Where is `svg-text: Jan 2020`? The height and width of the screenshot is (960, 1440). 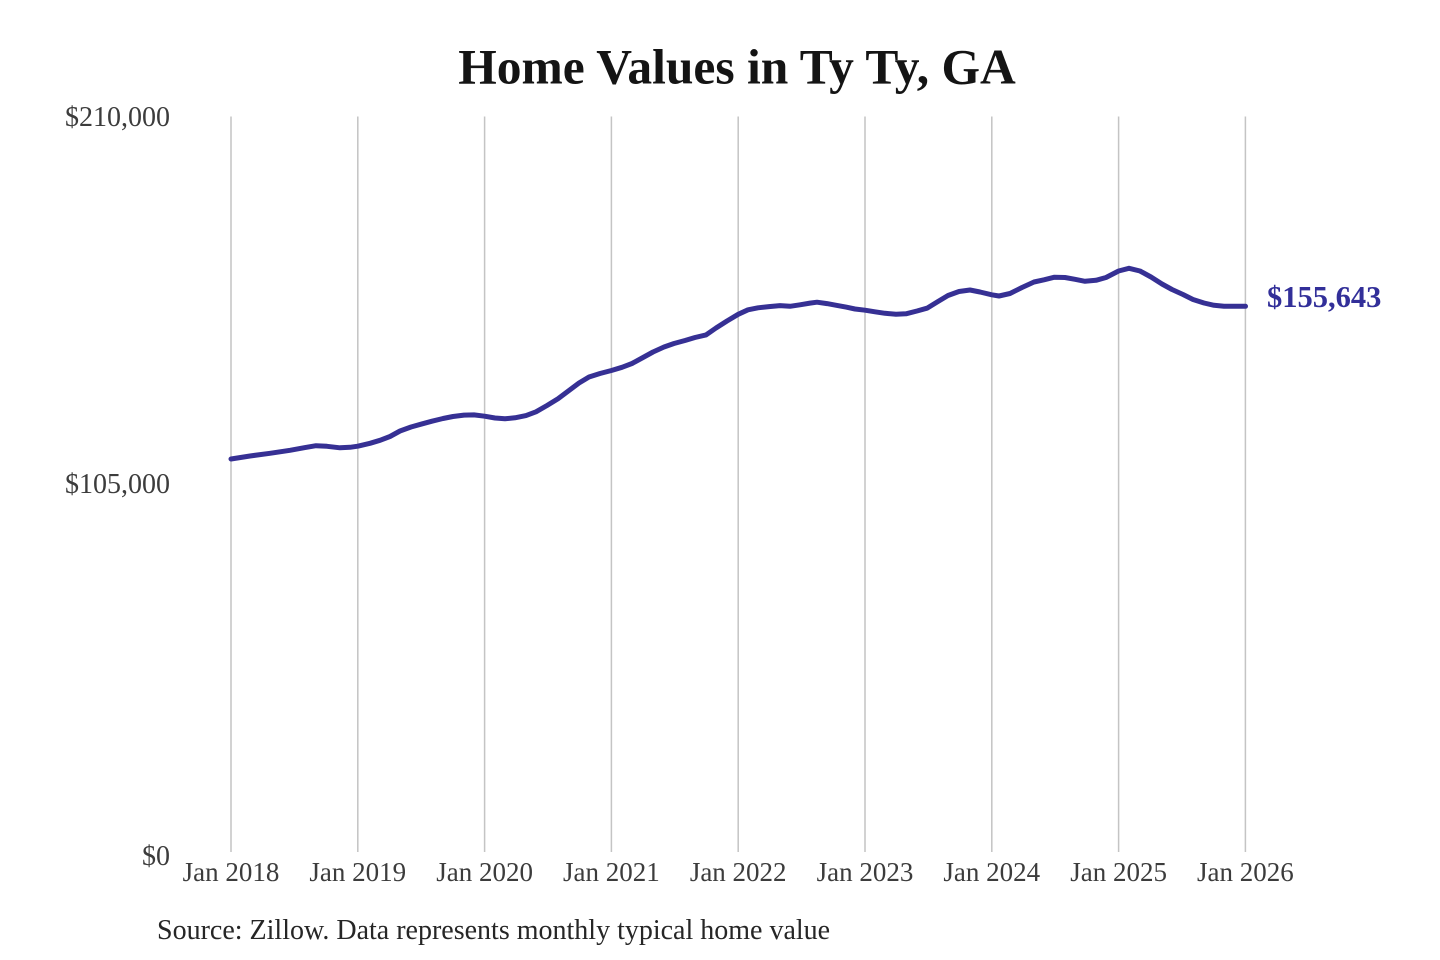 svg-text: Jan 2020 is located at coordinates (484, 872).